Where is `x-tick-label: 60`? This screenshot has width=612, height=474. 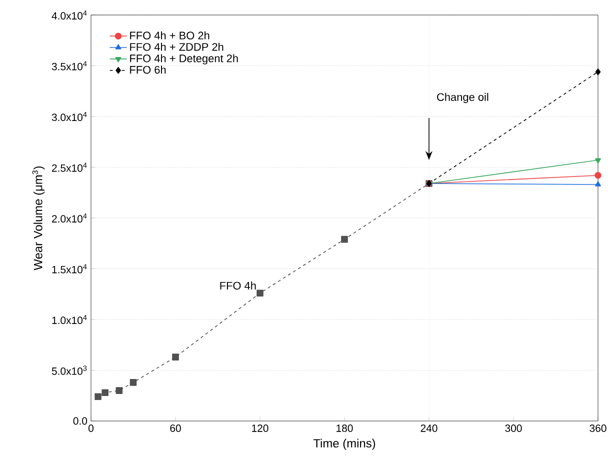 x-tick-label: 60 is located at coordinates (175, 428).